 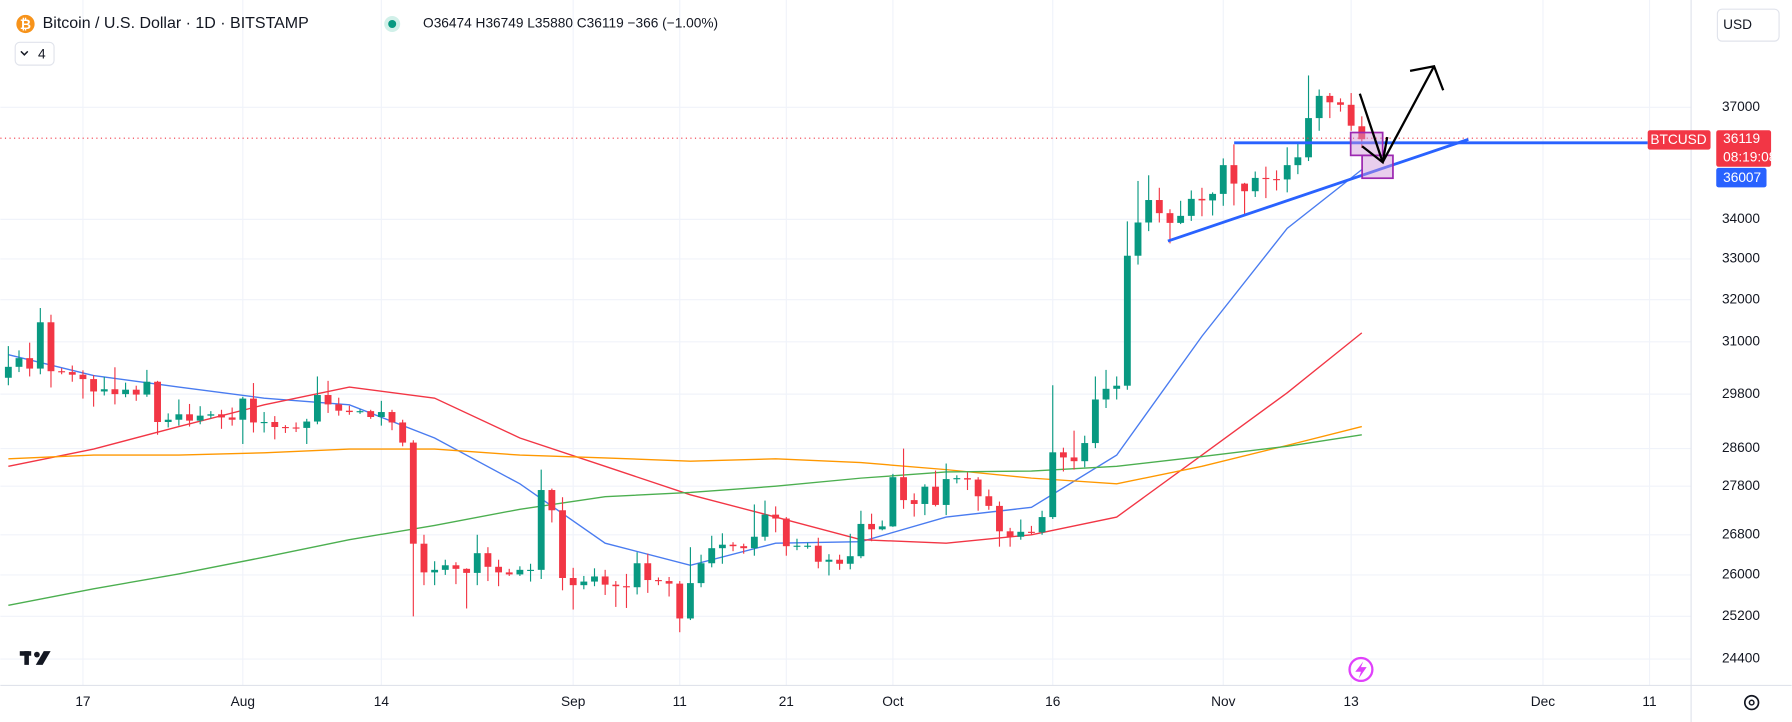 What do you see at coordinates (1408, 114) in the screenshot?
I see `arrow-up` at bounding box center [1408, 114].